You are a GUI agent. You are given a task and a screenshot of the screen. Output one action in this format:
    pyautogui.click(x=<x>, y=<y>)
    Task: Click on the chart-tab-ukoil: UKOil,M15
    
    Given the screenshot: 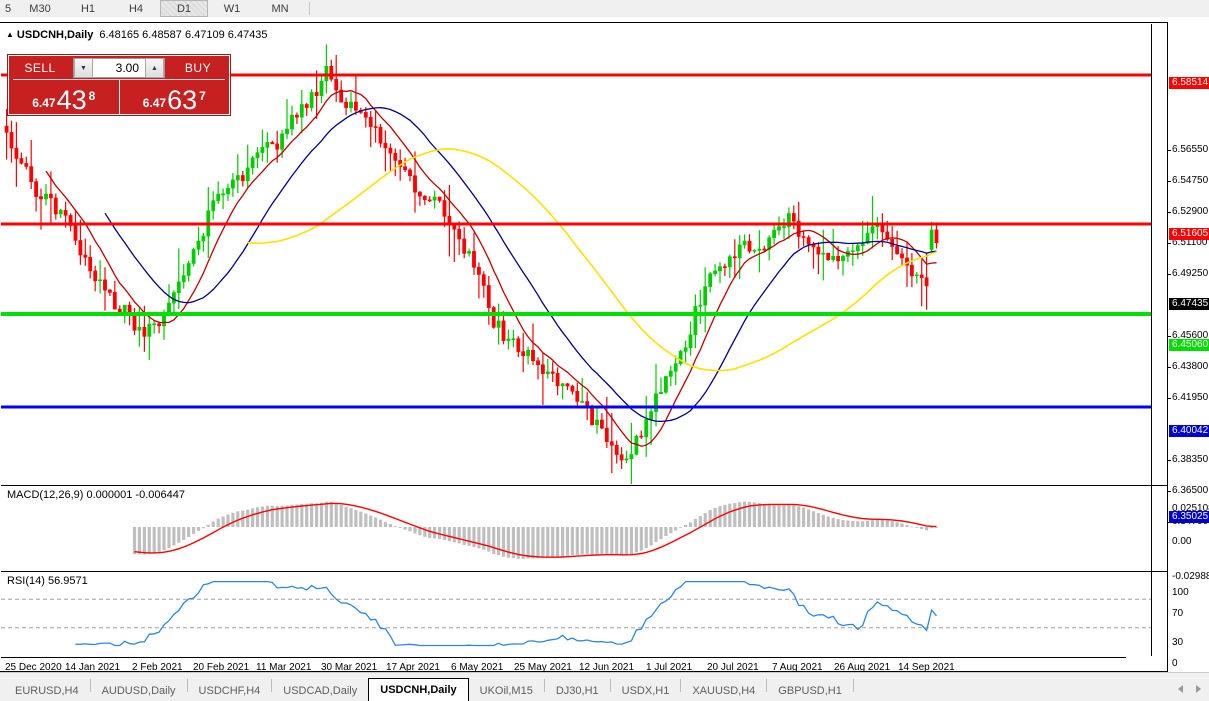 What is the action you would take?
    pyautogui.click(x=506, y=690)
    